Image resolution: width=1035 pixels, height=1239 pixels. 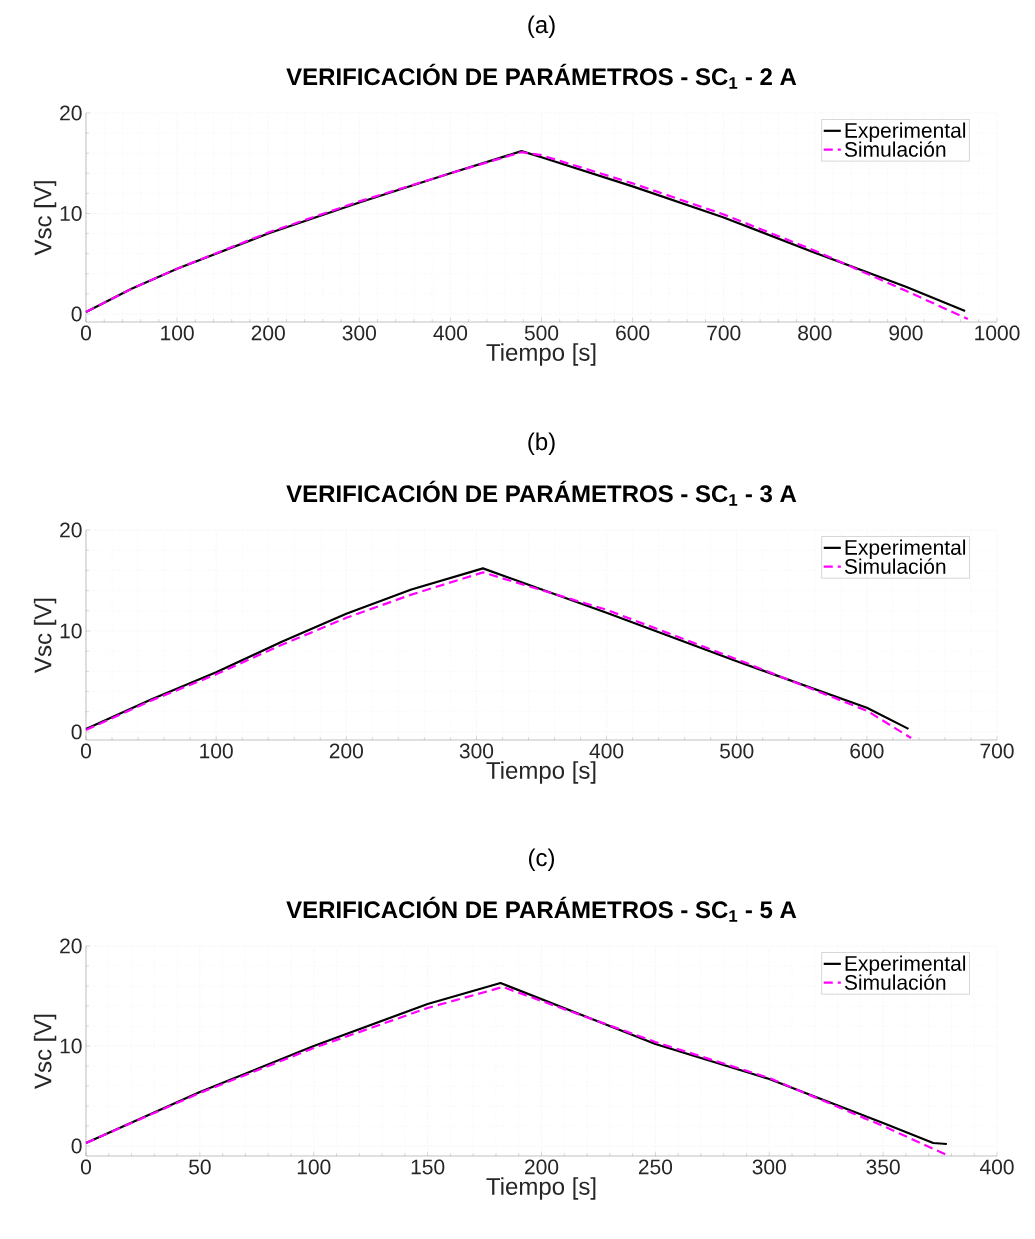 I want to click on chart-title: VERIFICACIÓN DE PARÁMETROS - SC$_{1}$ - 3 A, so click(x=541, y=493).